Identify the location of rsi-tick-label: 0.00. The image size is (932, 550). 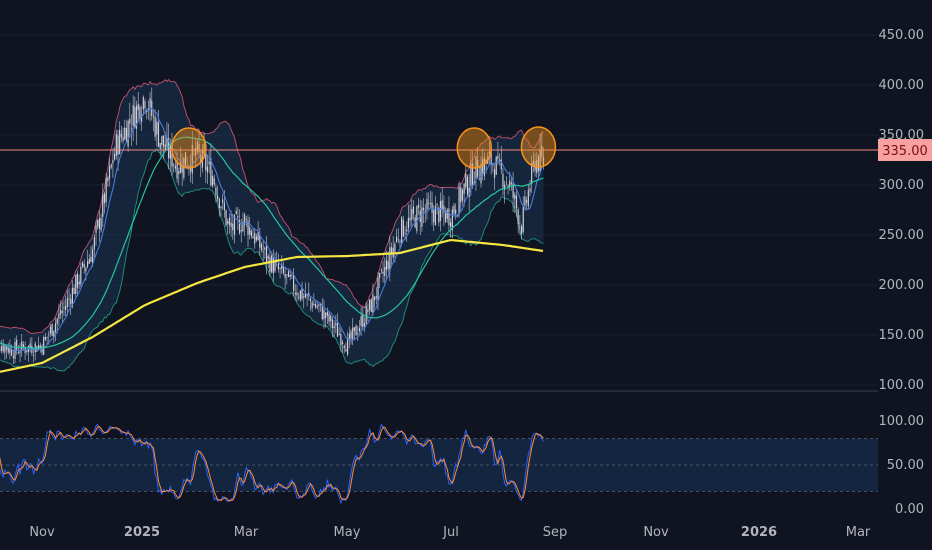
(909, 509).